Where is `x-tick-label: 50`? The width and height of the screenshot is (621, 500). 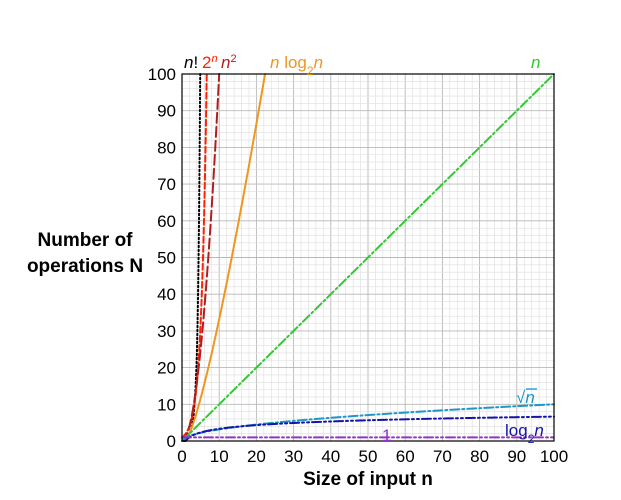 x-tick-label: 50 is located at coordinates (368, 456).